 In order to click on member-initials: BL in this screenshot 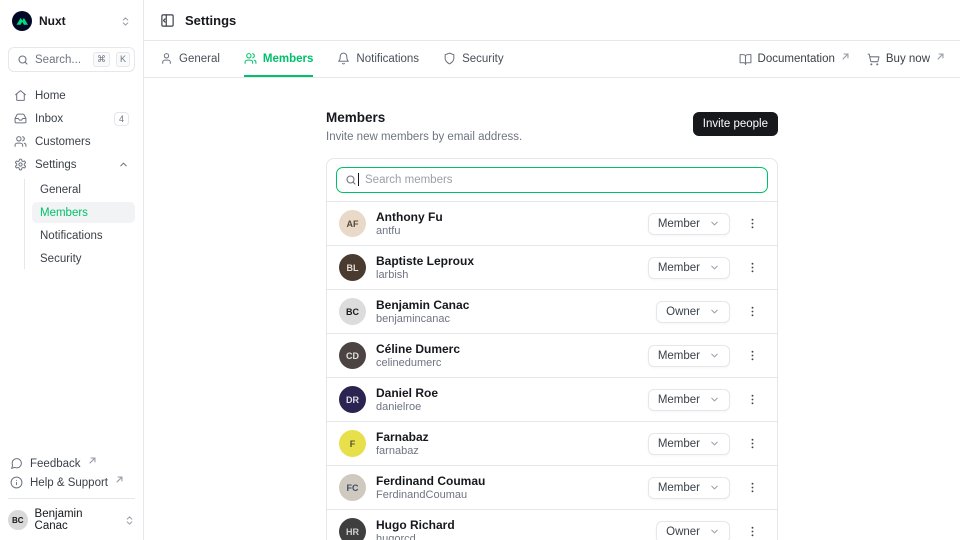, I will do `click(352, 267)`.